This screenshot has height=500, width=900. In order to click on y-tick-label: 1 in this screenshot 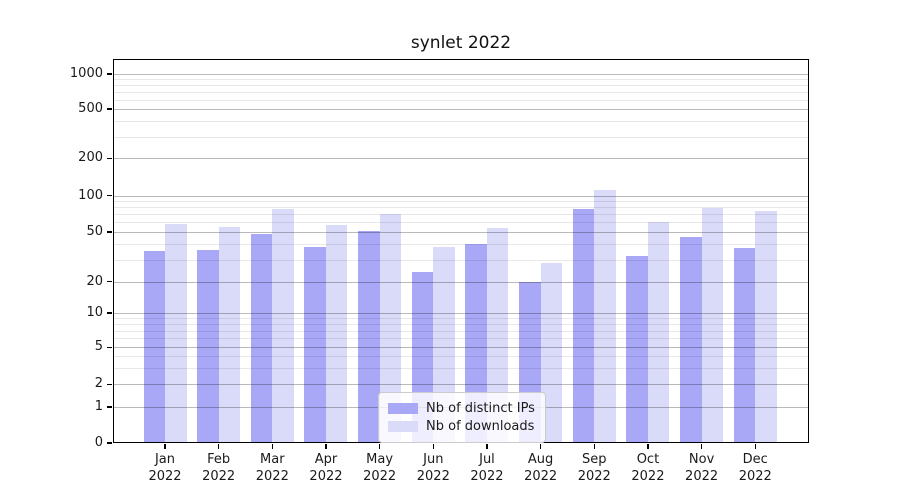, I will do `click(98, 407)`.